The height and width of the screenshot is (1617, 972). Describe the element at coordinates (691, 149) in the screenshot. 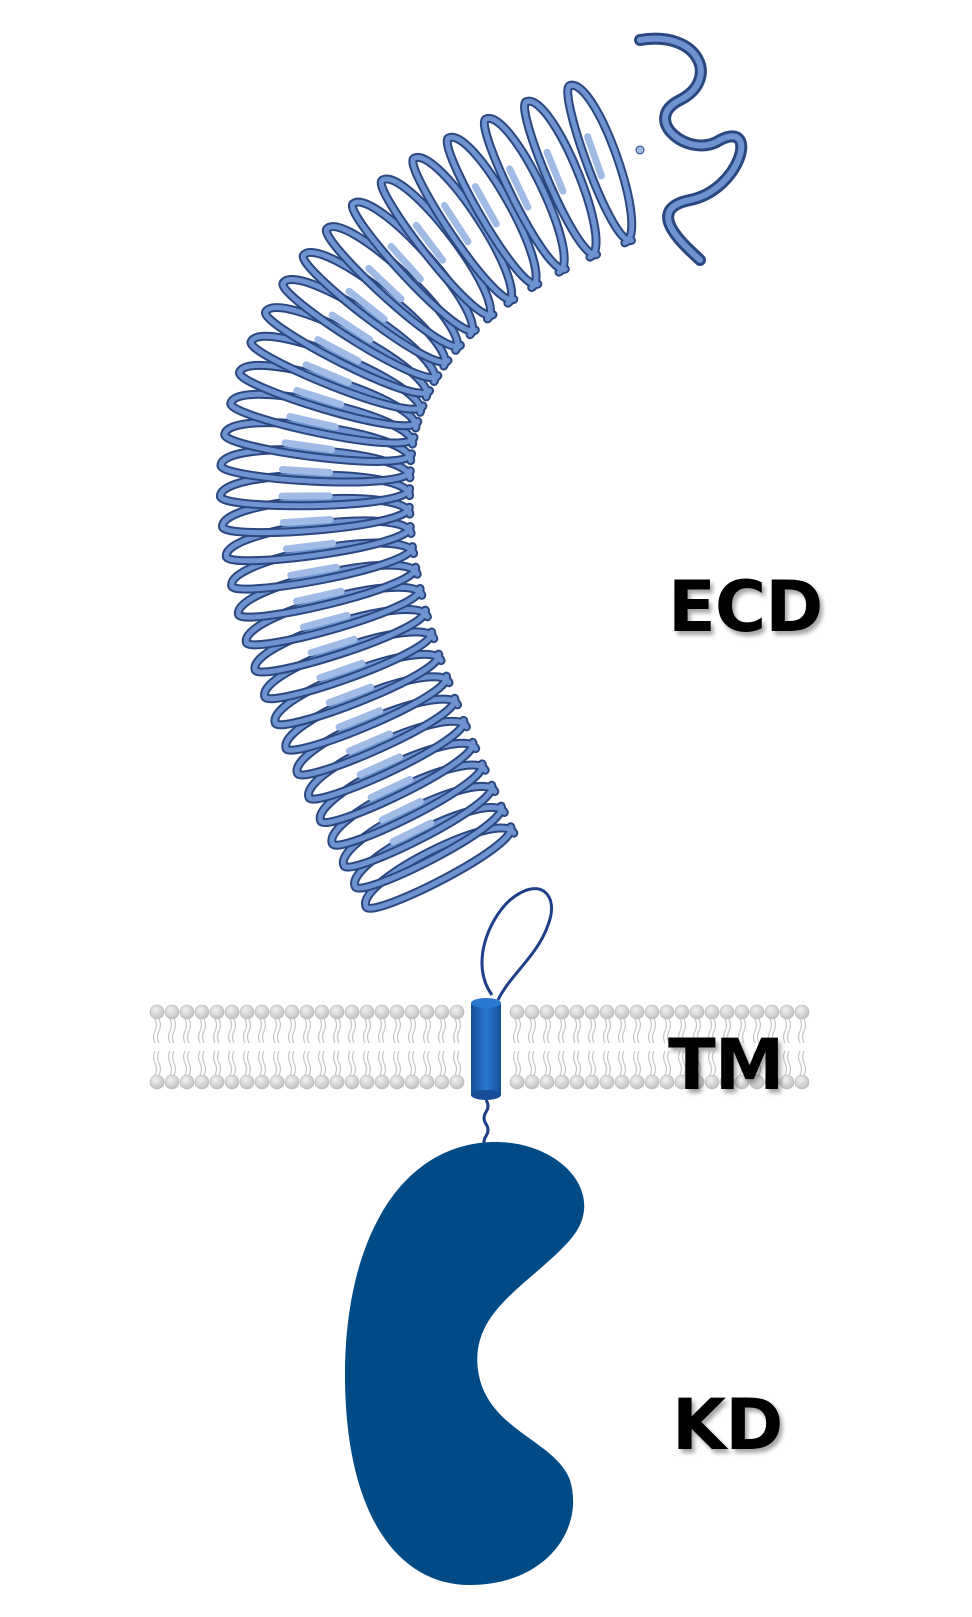

I see `cap-helix` at that location.